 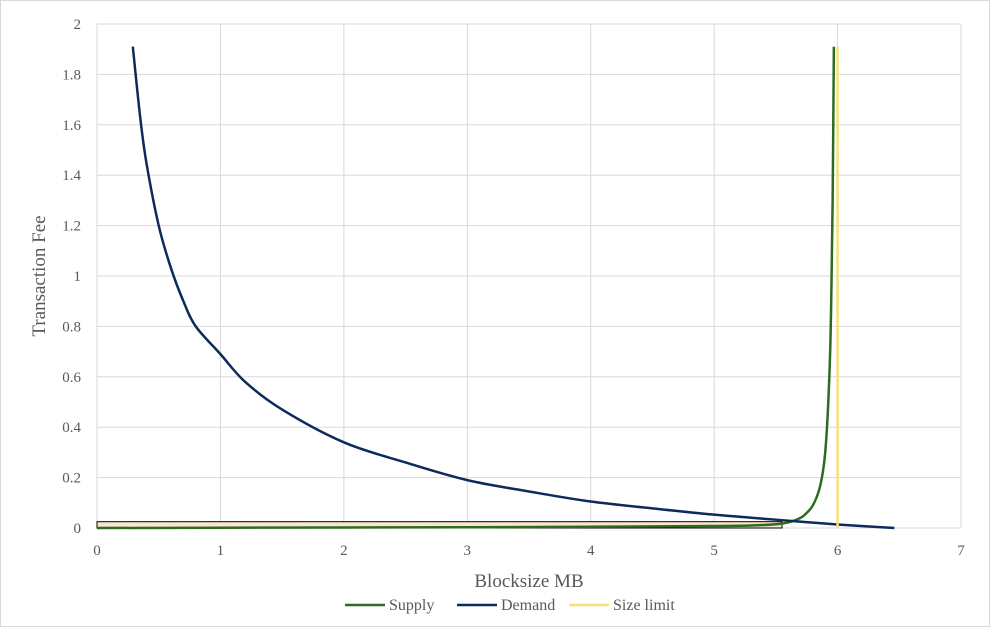 What do you see at coordinates (529, 551) in the screenshot?
I see `x-axis-ticks: 0 1 2 3 4 5 6 7` at bounding box center [529, 551].